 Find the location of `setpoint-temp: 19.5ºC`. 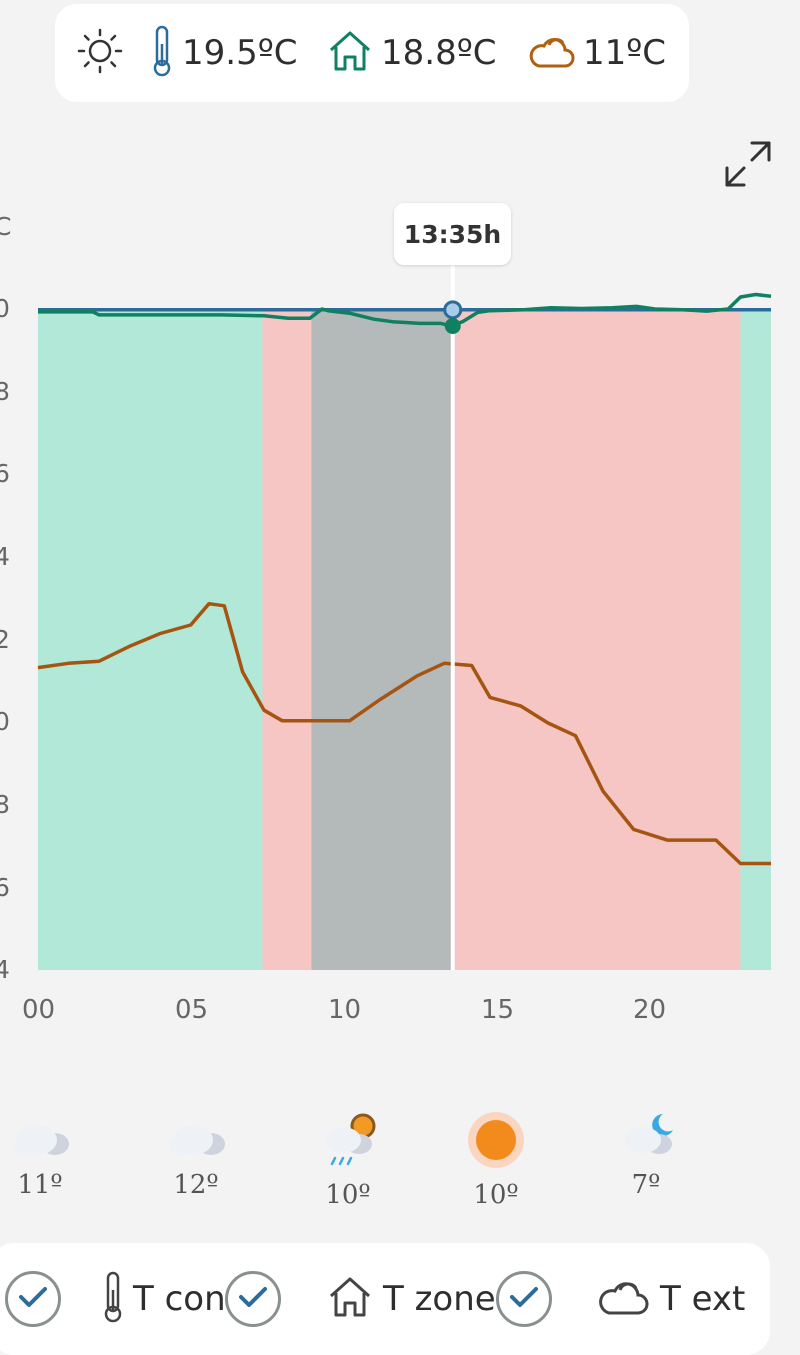

setpoint-temp: 19.5ºC is located at coordinates (240, 53).